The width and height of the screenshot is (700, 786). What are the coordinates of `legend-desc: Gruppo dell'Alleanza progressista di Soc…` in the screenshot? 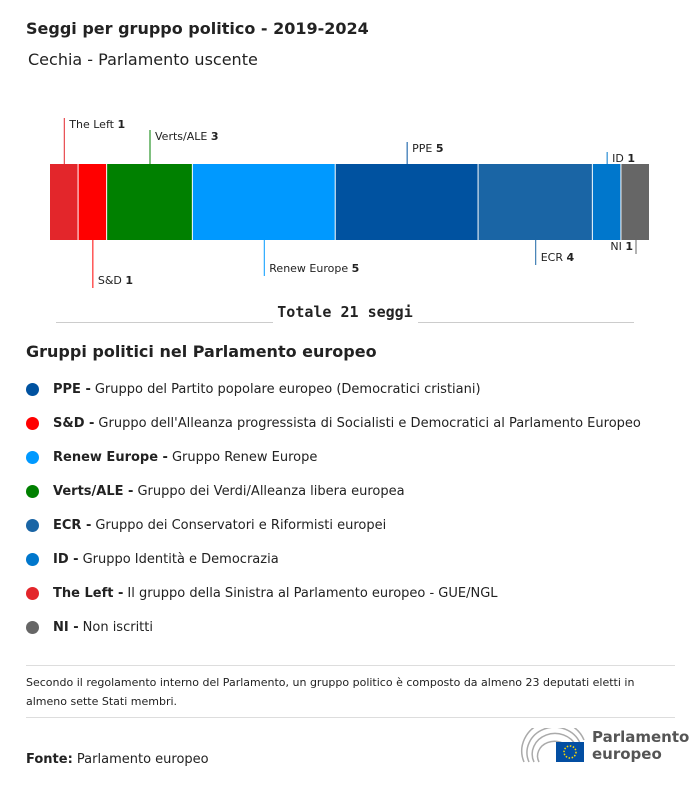 It's located at (369, 423).